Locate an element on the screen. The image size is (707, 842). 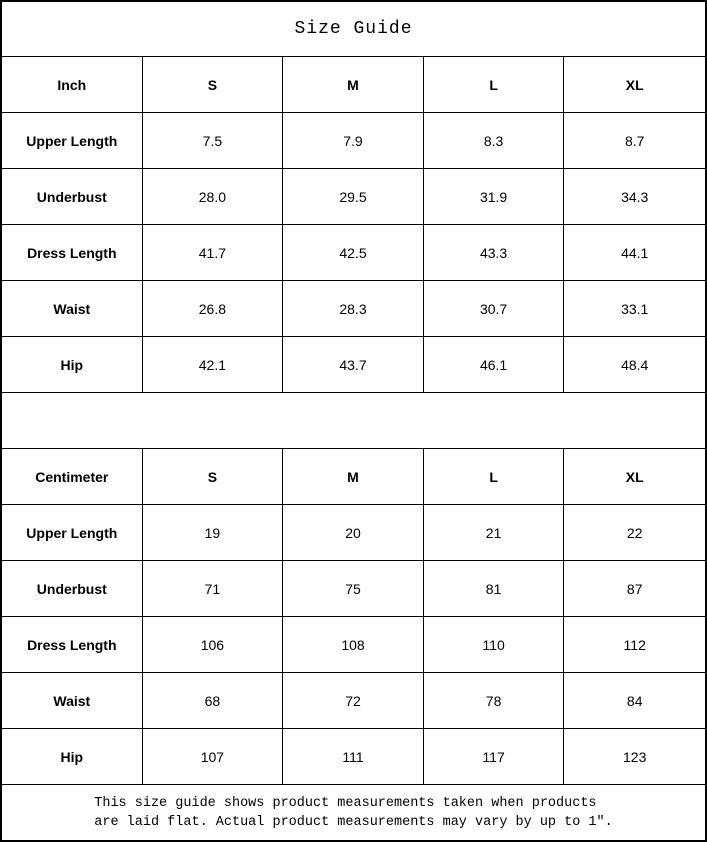
cell-value: 29.5 is located at coordinates (353, 197).